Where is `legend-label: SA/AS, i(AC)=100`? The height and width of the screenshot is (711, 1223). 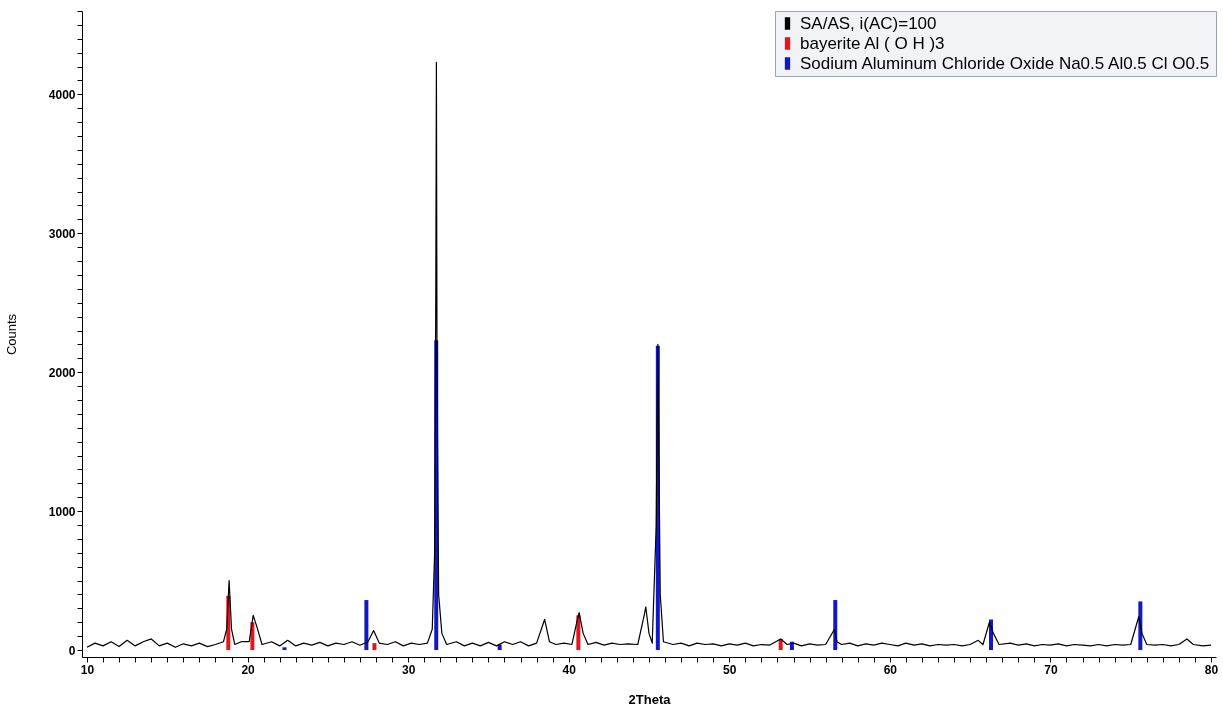 legend-label: SA/AS, i(AC)=100 is located at coordinates (868, 23).